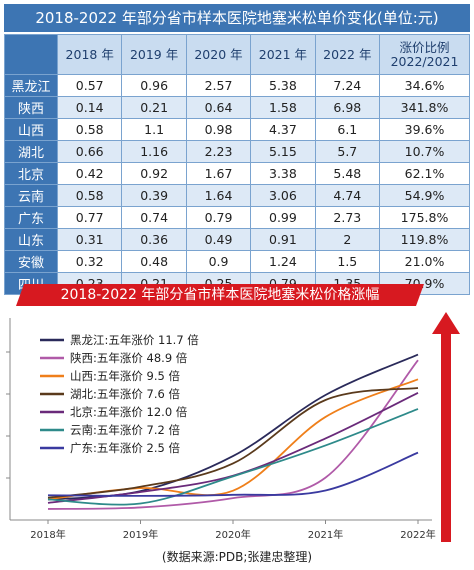 The height and width of the screenshot is (570, 474). What do you see at coordinates (89, 261) in the screenshot?
I see `price-cell: 0.32` at bounding box center [89, 261].